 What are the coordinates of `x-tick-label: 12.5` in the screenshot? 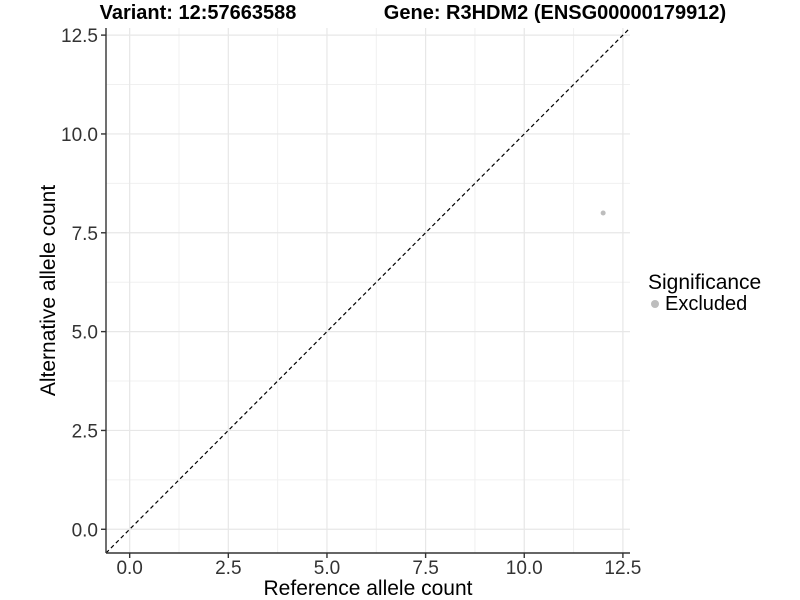 It's located at (622, 568).